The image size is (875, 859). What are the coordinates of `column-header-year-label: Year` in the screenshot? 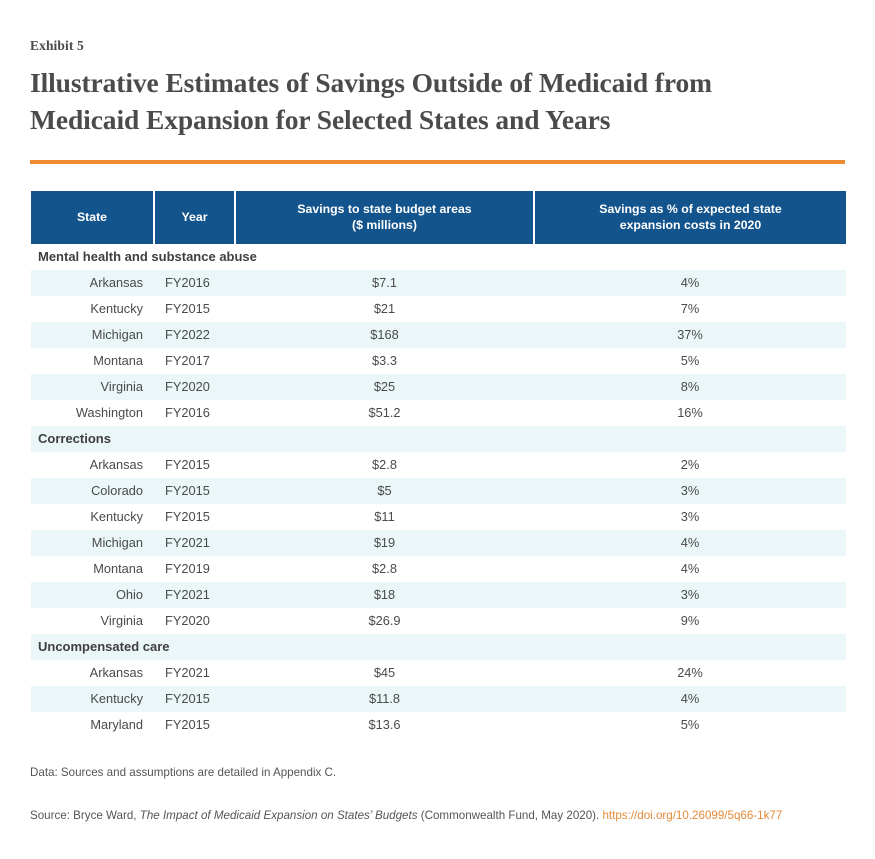 It's located at (194, 217).